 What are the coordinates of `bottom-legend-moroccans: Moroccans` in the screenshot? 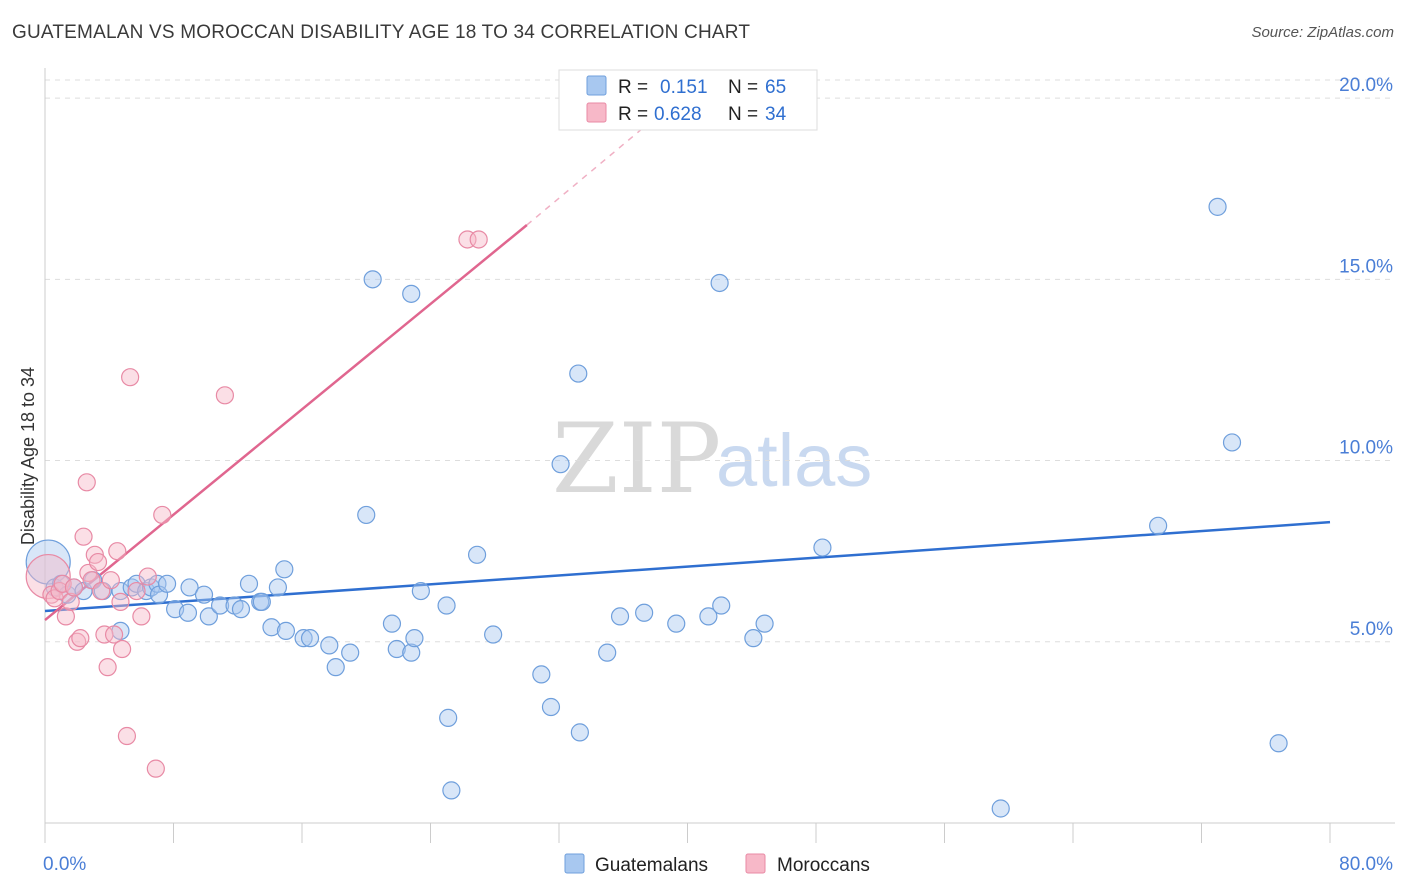 It's located at (823, 865).